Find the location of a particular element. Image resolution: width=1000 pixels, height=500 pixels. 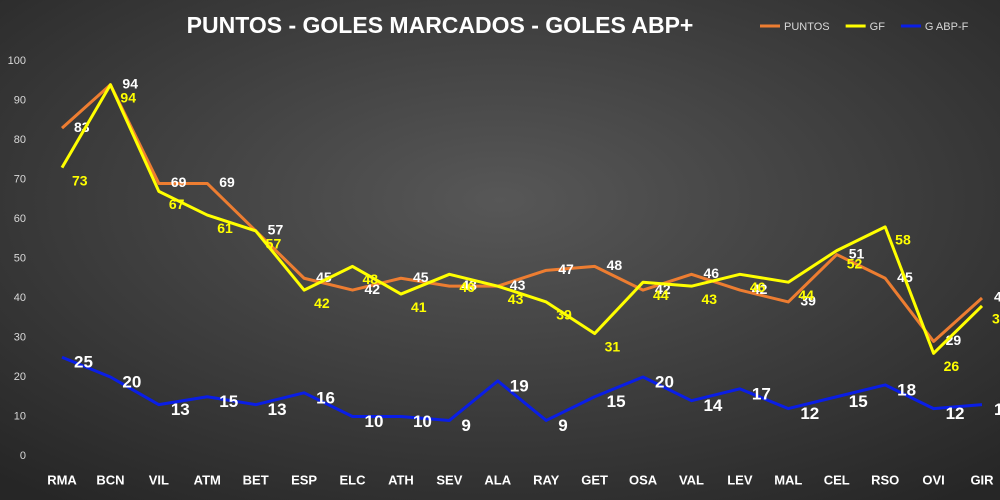

x-tick-label: RAY is located at coordinates (546, 479).